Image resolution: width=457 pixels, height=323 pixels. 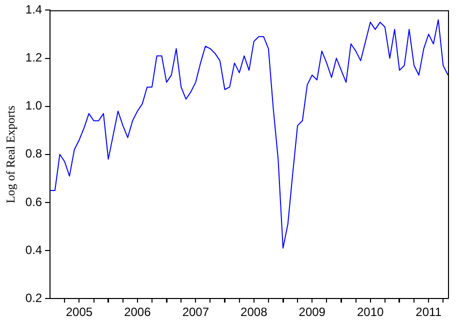 I want to click on x-tick-label: 2005, so click(x=79, y=312).